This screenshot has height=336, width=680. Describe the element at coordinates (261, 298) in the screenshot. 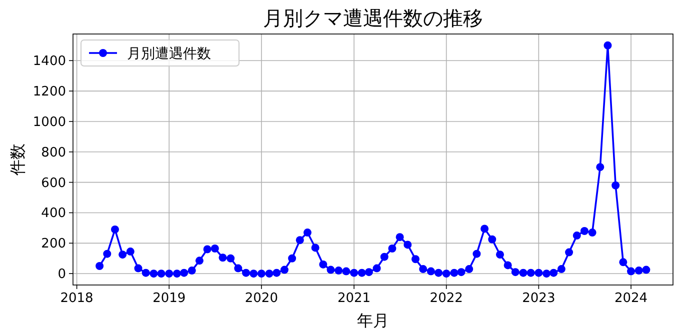

I see `x-tick-label: 2020` at that location.